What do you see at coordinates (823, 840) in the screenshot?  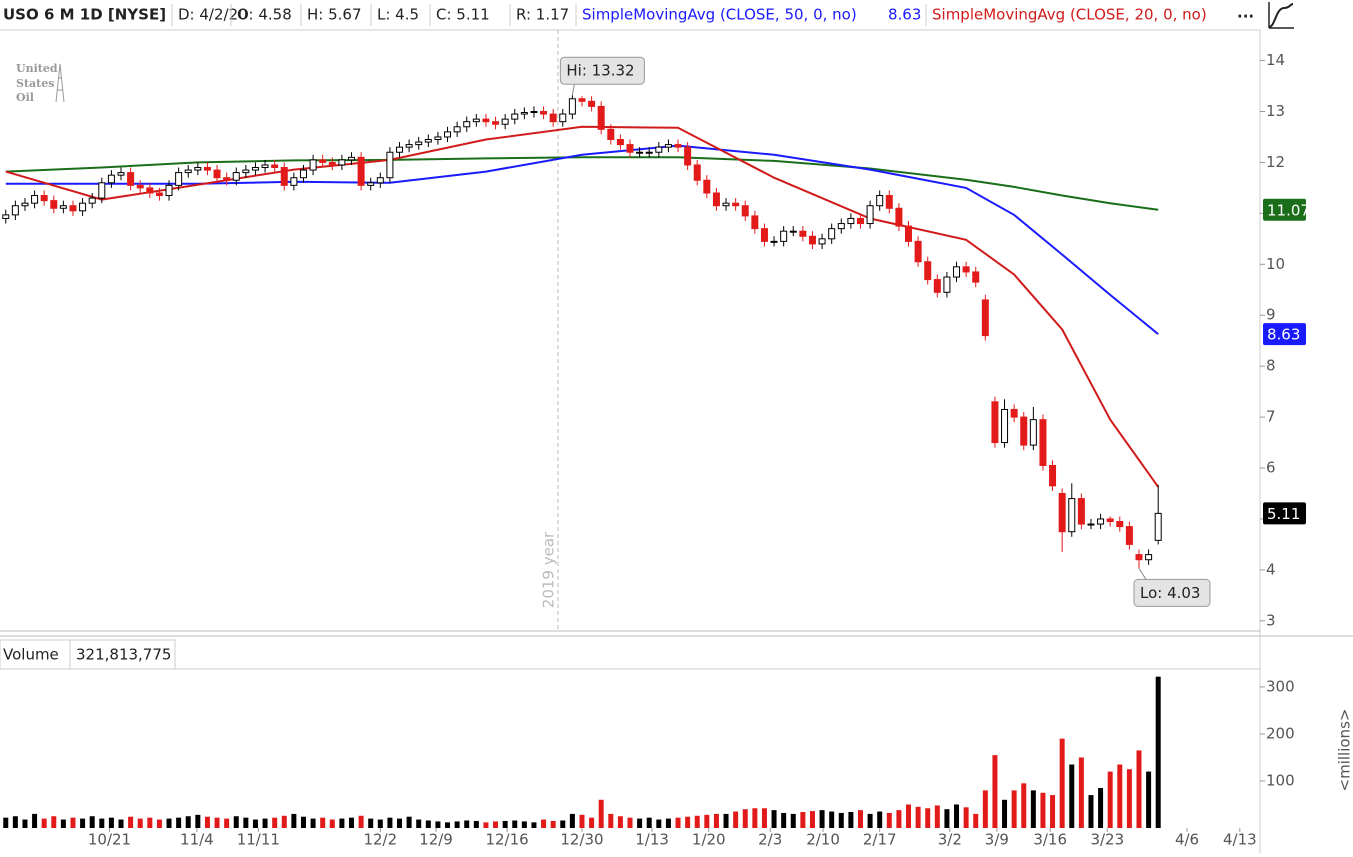 I see `x-tick-label: 2/10` at bounding box center [823, 840].